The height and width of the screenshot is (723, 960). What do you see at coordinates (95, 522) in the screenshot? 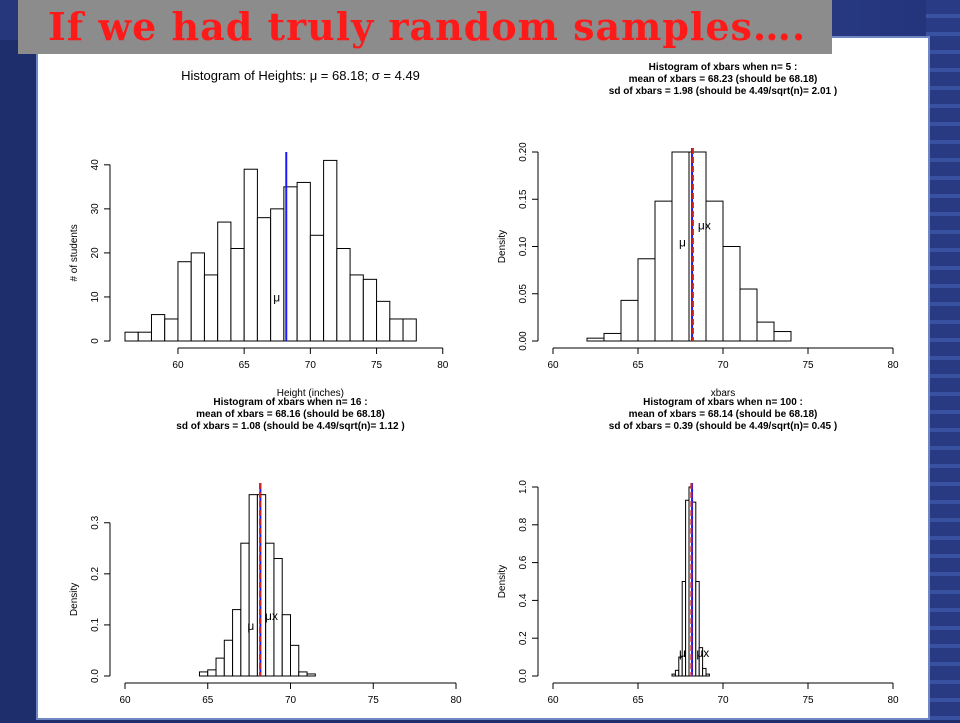
I see `y-tick-label: 0.3` at bounding box center [95, 522].